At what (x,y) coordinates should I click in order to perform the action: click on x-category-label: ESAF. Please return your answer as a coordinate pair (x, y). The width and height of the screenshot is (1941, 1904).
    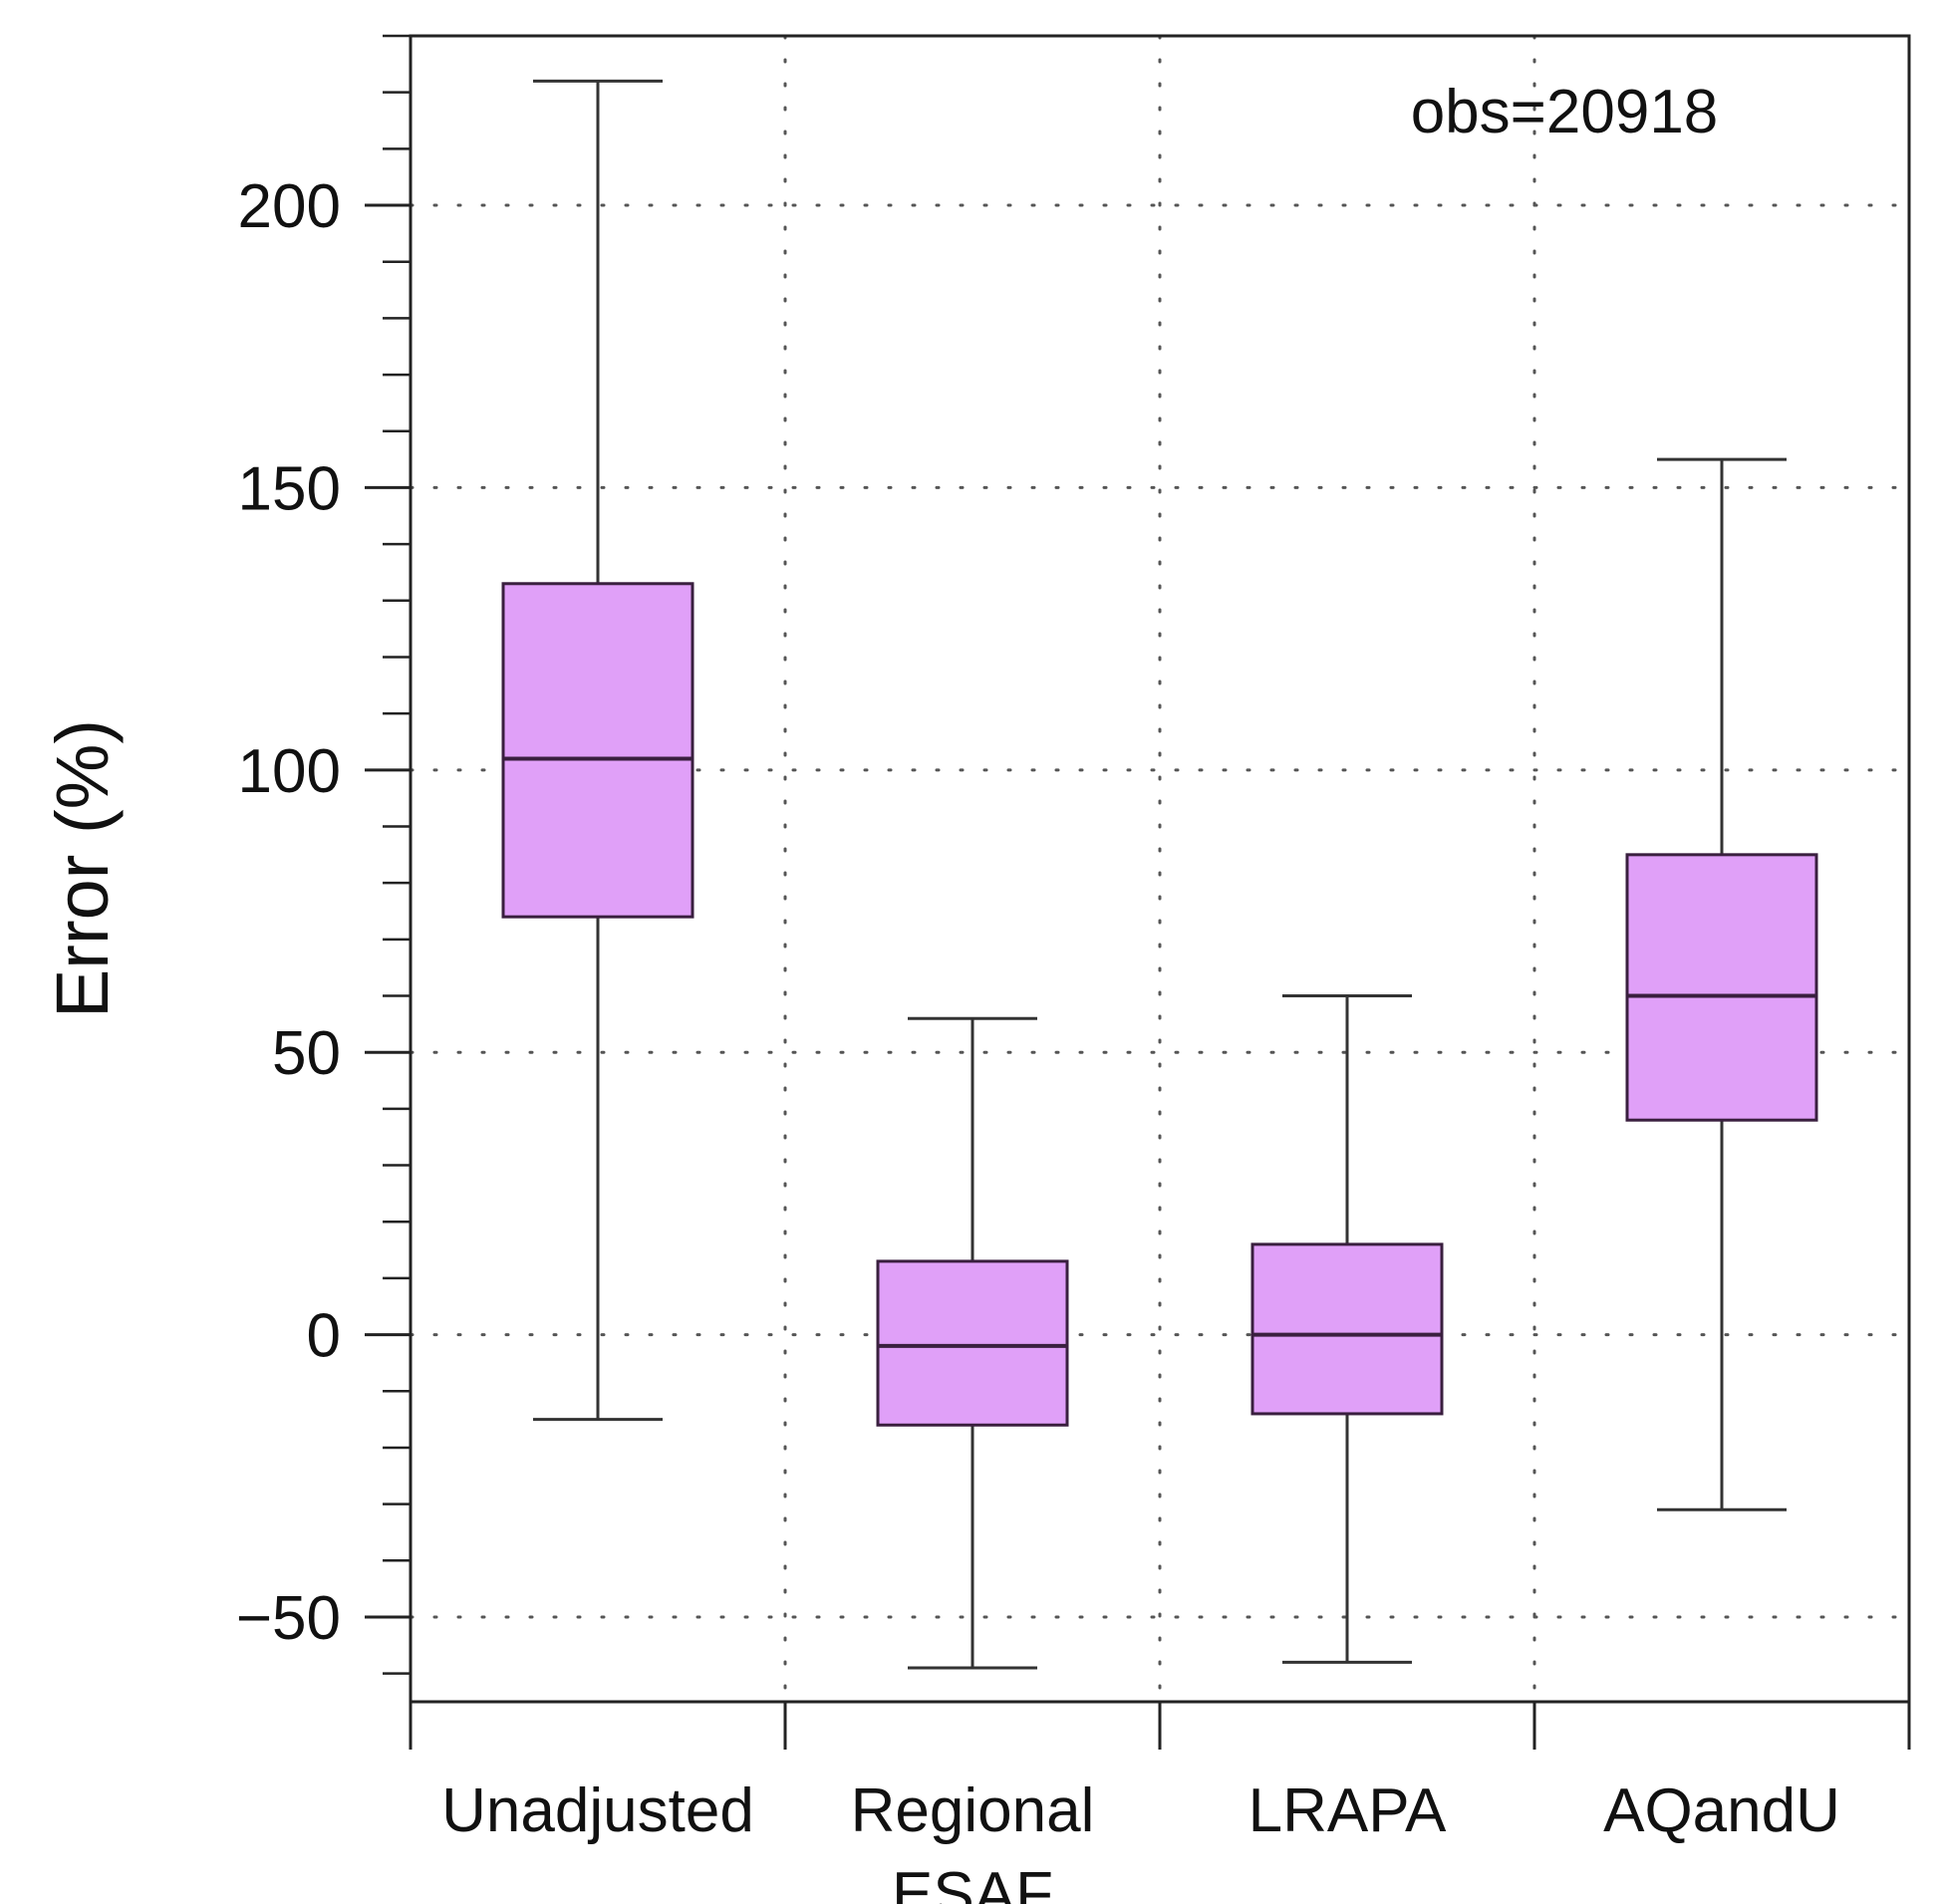
    Looking at the image, I should click on (972, 1882).